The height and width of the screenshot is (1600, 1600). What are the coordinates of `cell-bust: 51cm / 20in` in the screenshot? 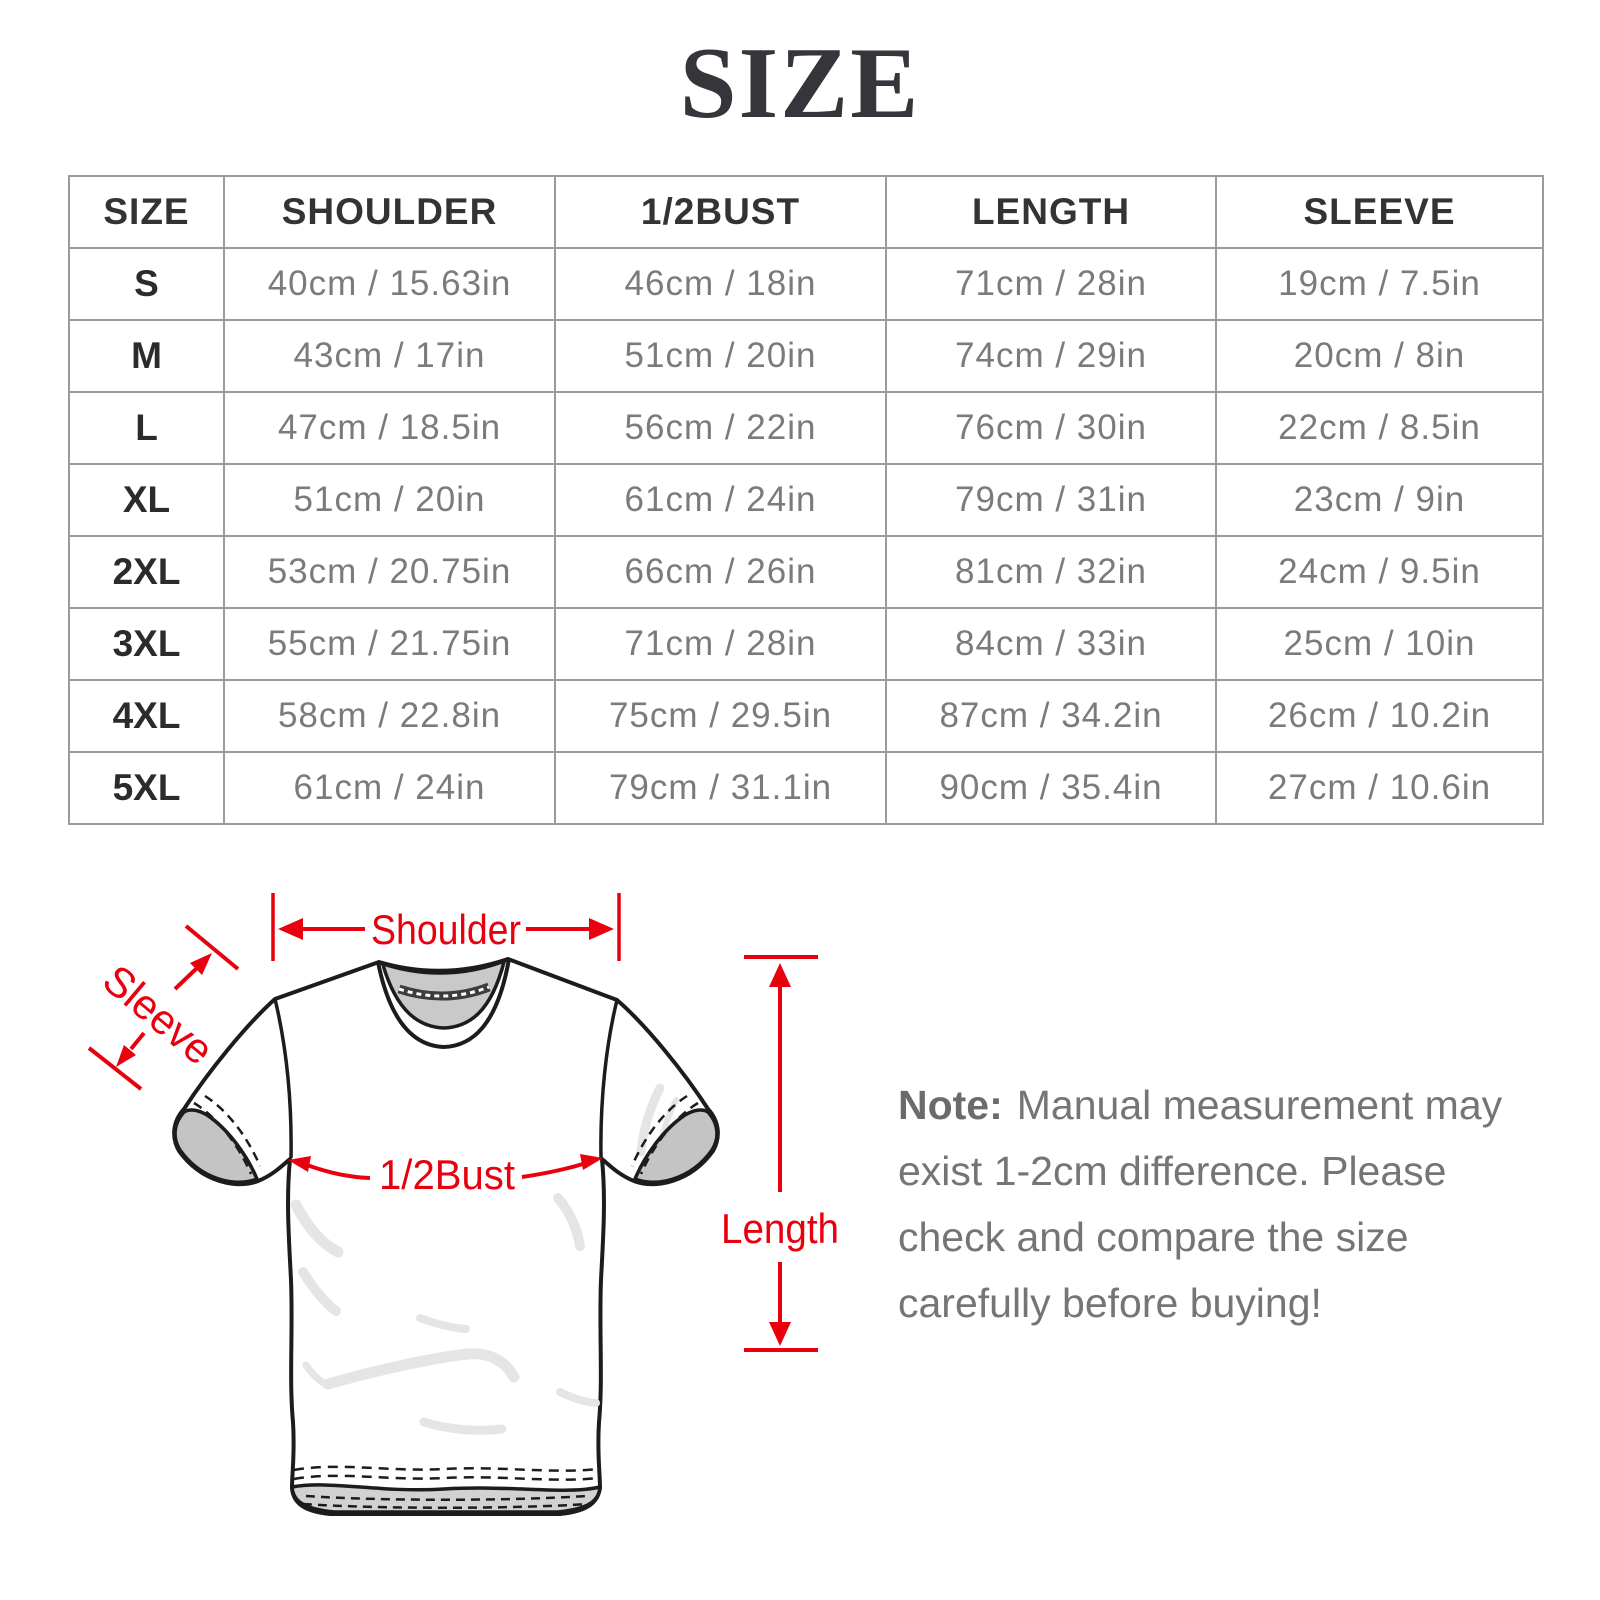 It's located at (720, 356).